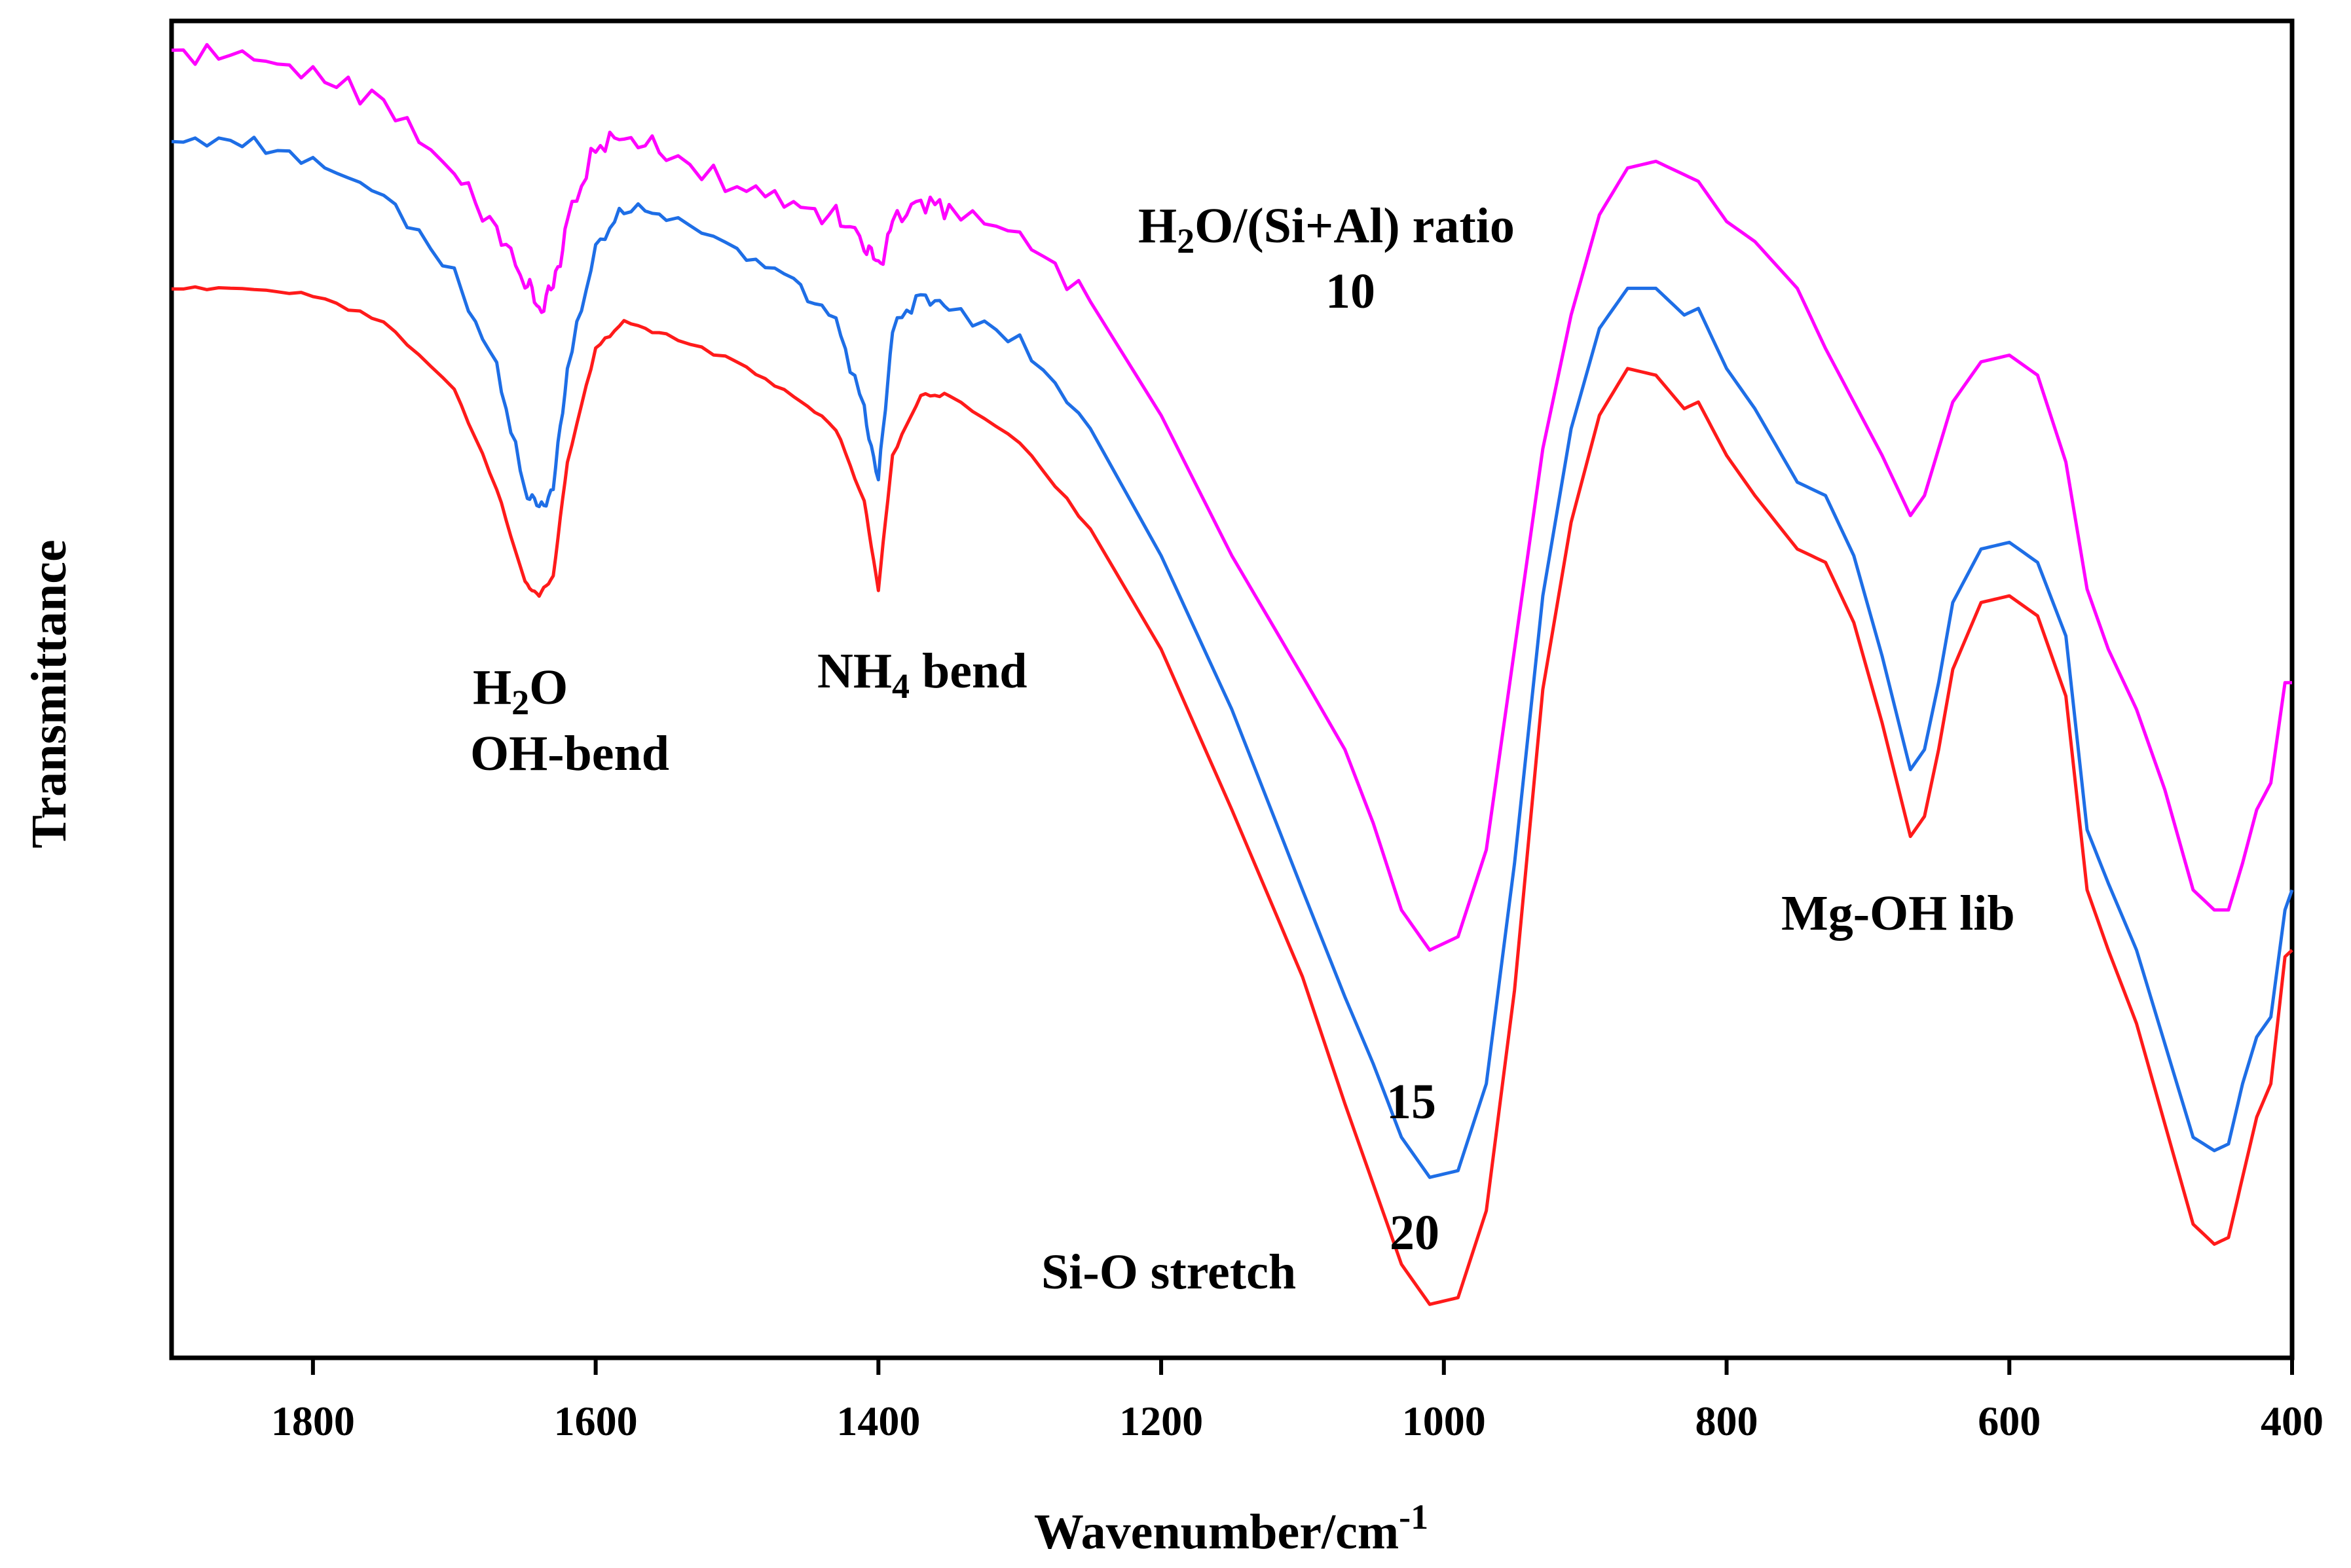 This screenshot has width=2351, height=1568. What do you see at coordinates (1414, 1232) in the screenshot?
I see `annotation-label-20: 20` at bounding box center [1414, 1232].